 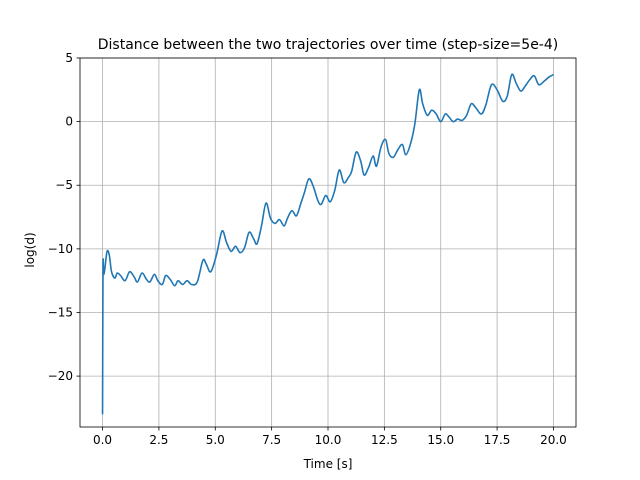 I want to click on y-tick-label: 0, so click(x=69, y=122).